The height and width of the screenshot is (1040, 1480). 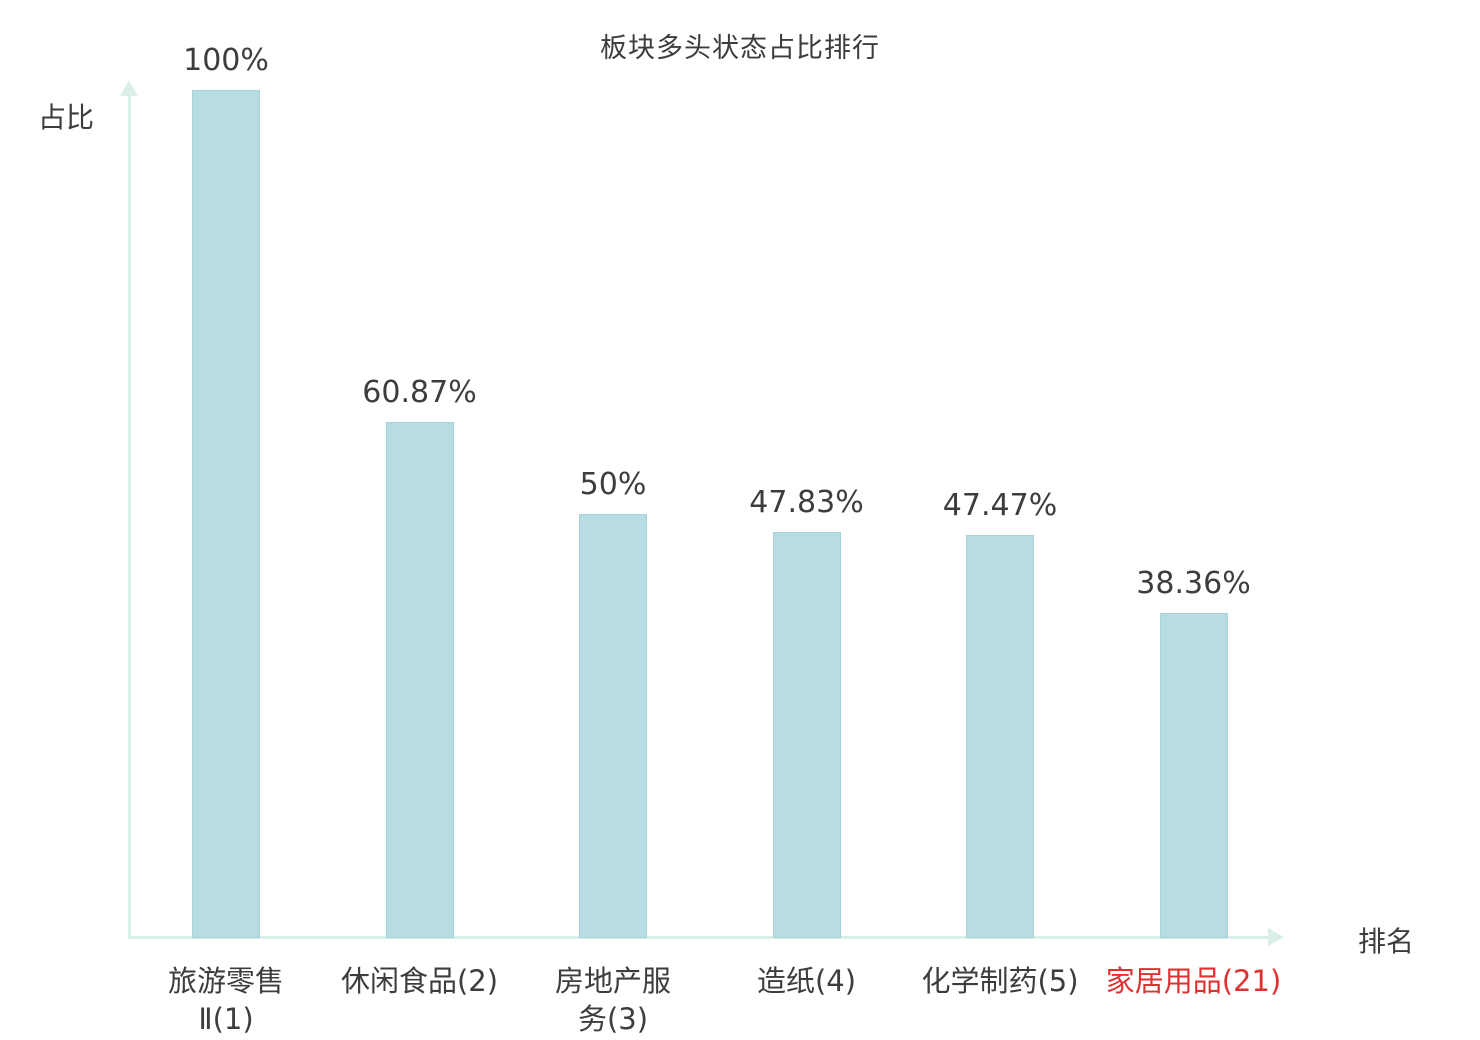 I want to click on x-axis-arrow-icon, so click(x=1276, y=937).